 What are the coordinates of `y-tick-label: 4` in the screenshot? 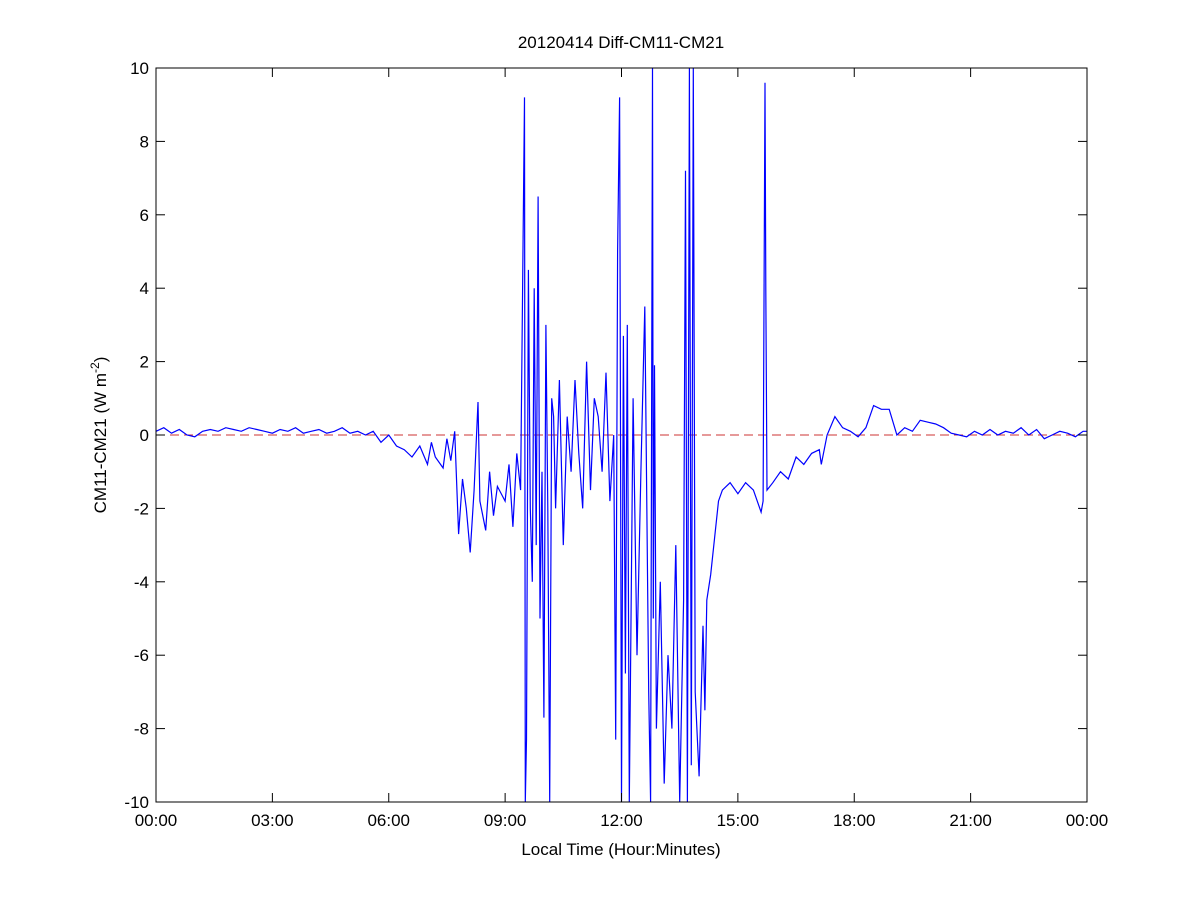 It's located at (144, 288).